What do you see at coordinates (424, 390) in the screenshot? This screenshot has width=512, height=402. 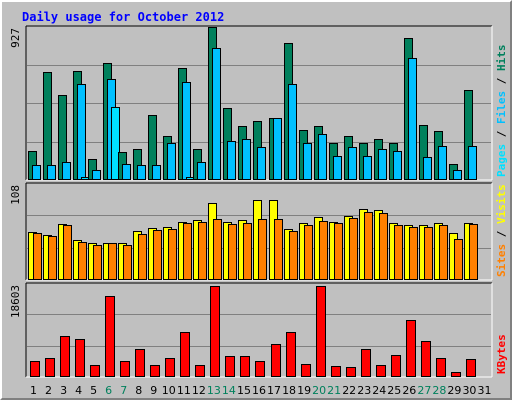 I see `day-label-27: 27` at bounding box center [424, 390].